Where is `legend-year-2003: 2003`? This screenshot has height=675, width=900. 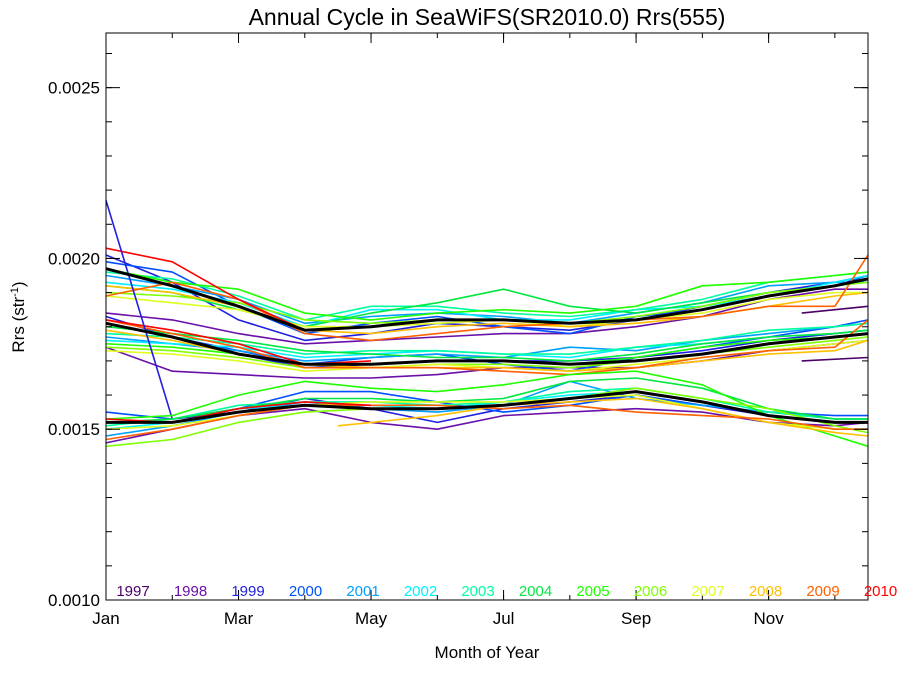
legend-year-2003: 2003 is located at coordinates (477, 591).